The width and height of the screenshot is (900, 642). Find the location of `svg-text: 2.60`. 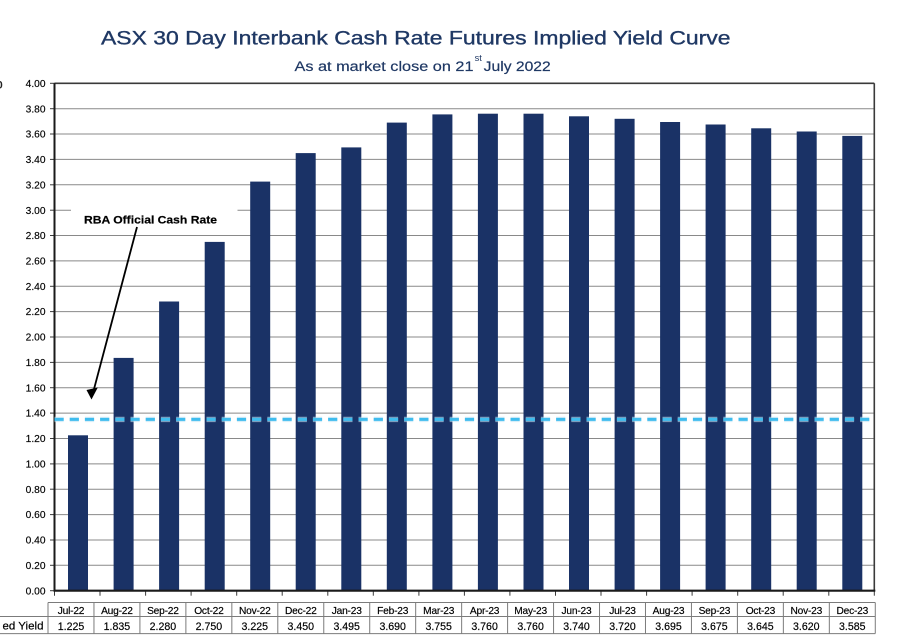

svg-text: 2.60 is located at coordinates (36, 262).